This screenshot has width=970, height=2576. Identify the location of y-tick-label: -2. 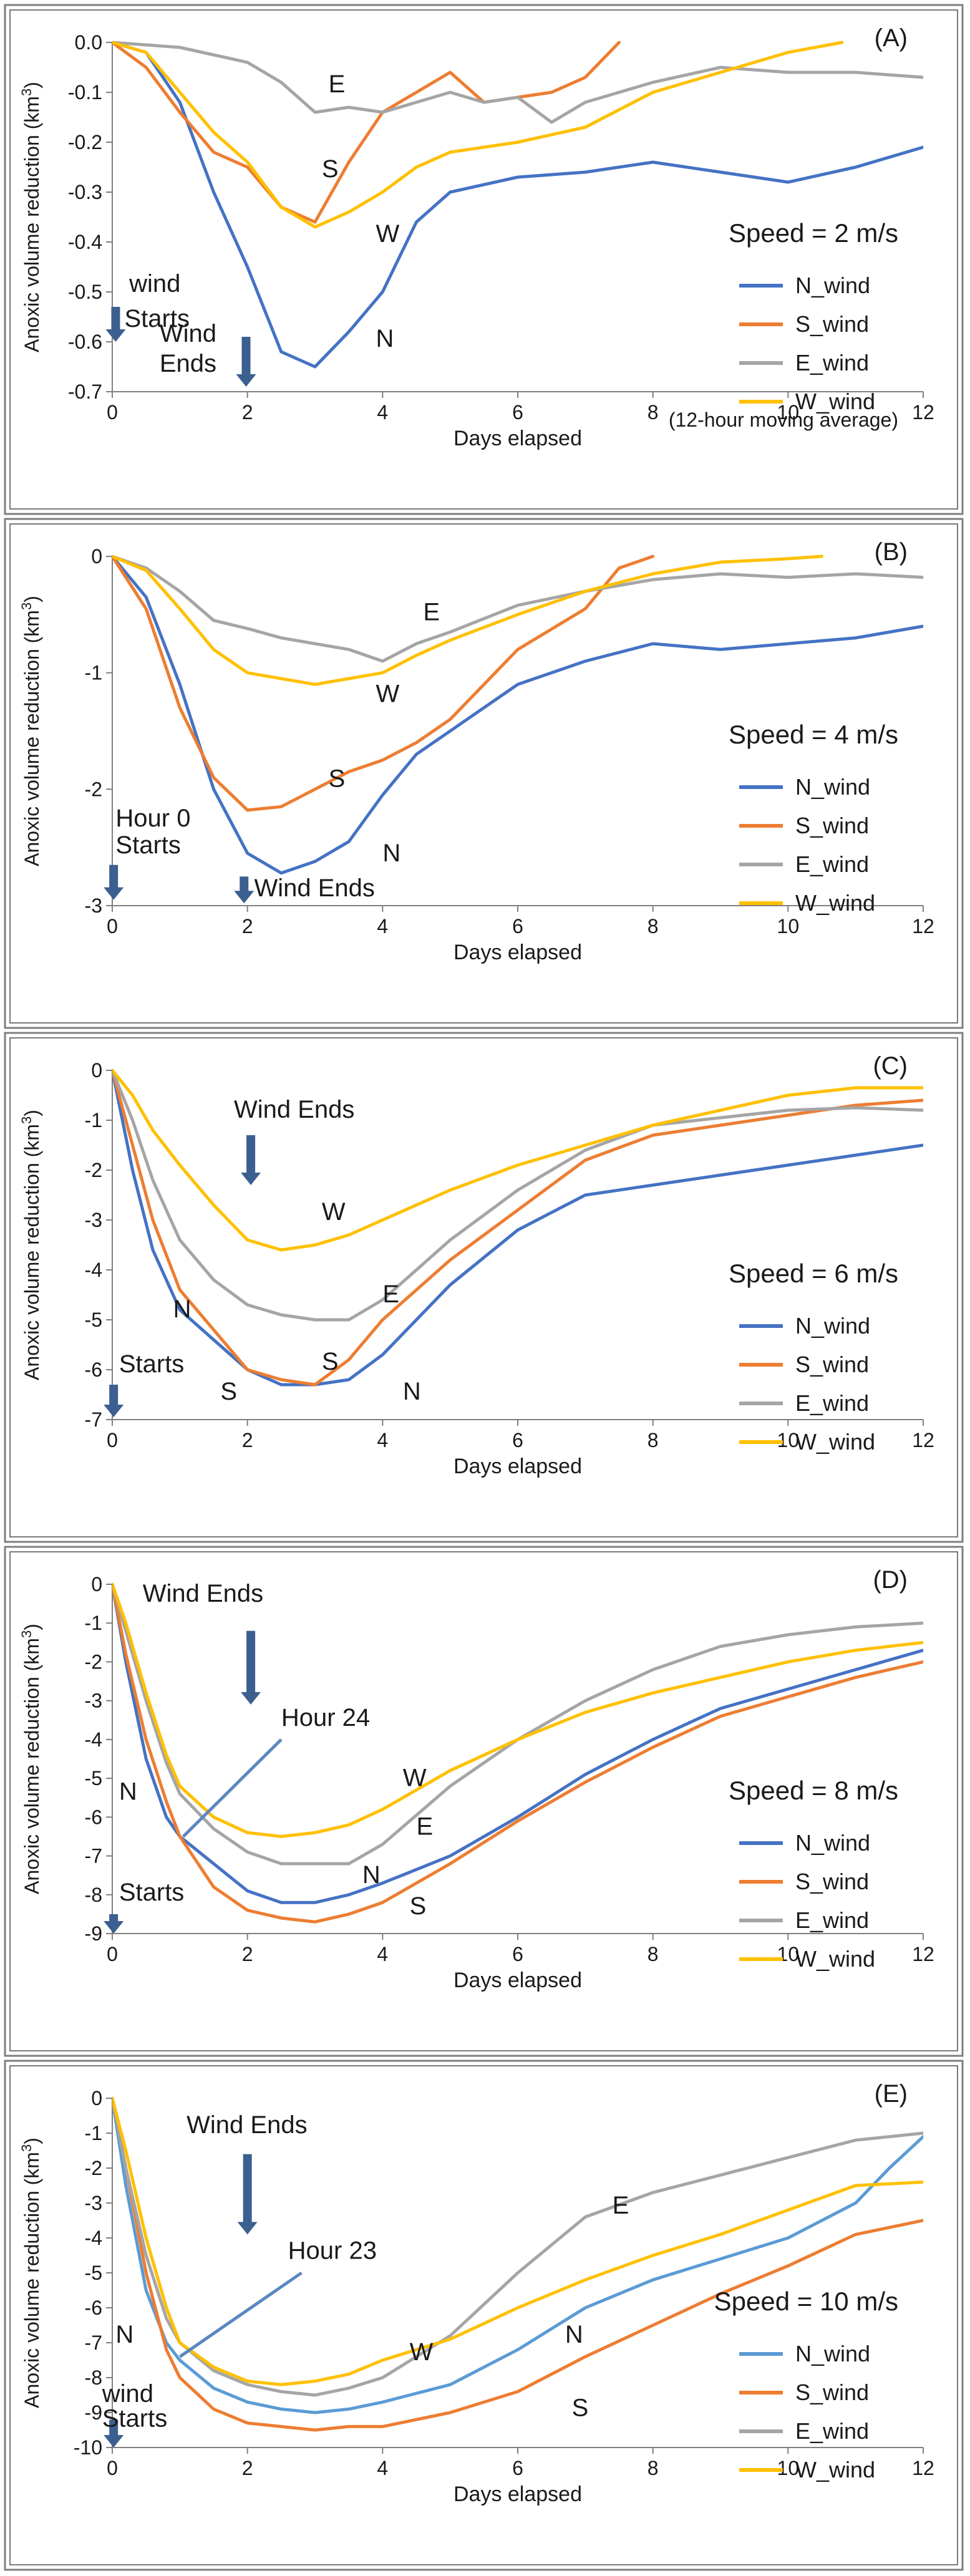
(94, 2168).